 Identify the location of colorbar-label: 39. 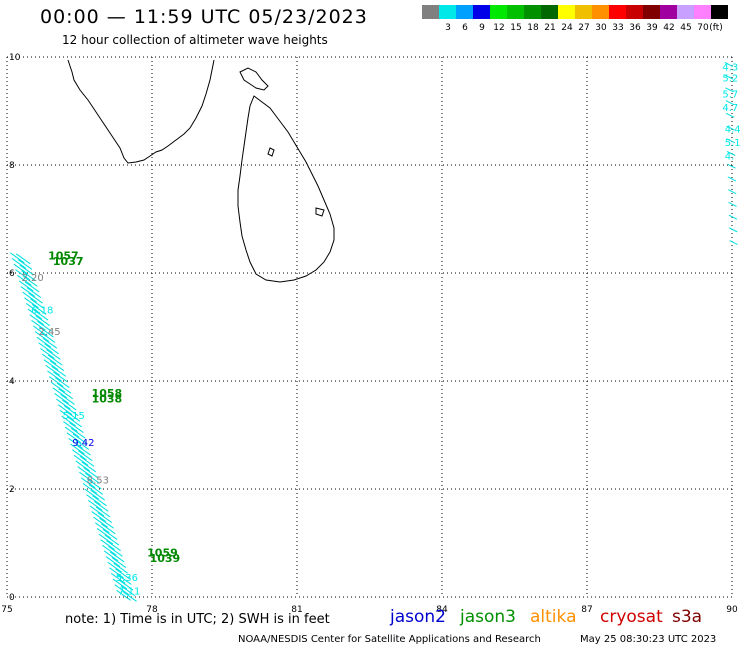
(652, 28).